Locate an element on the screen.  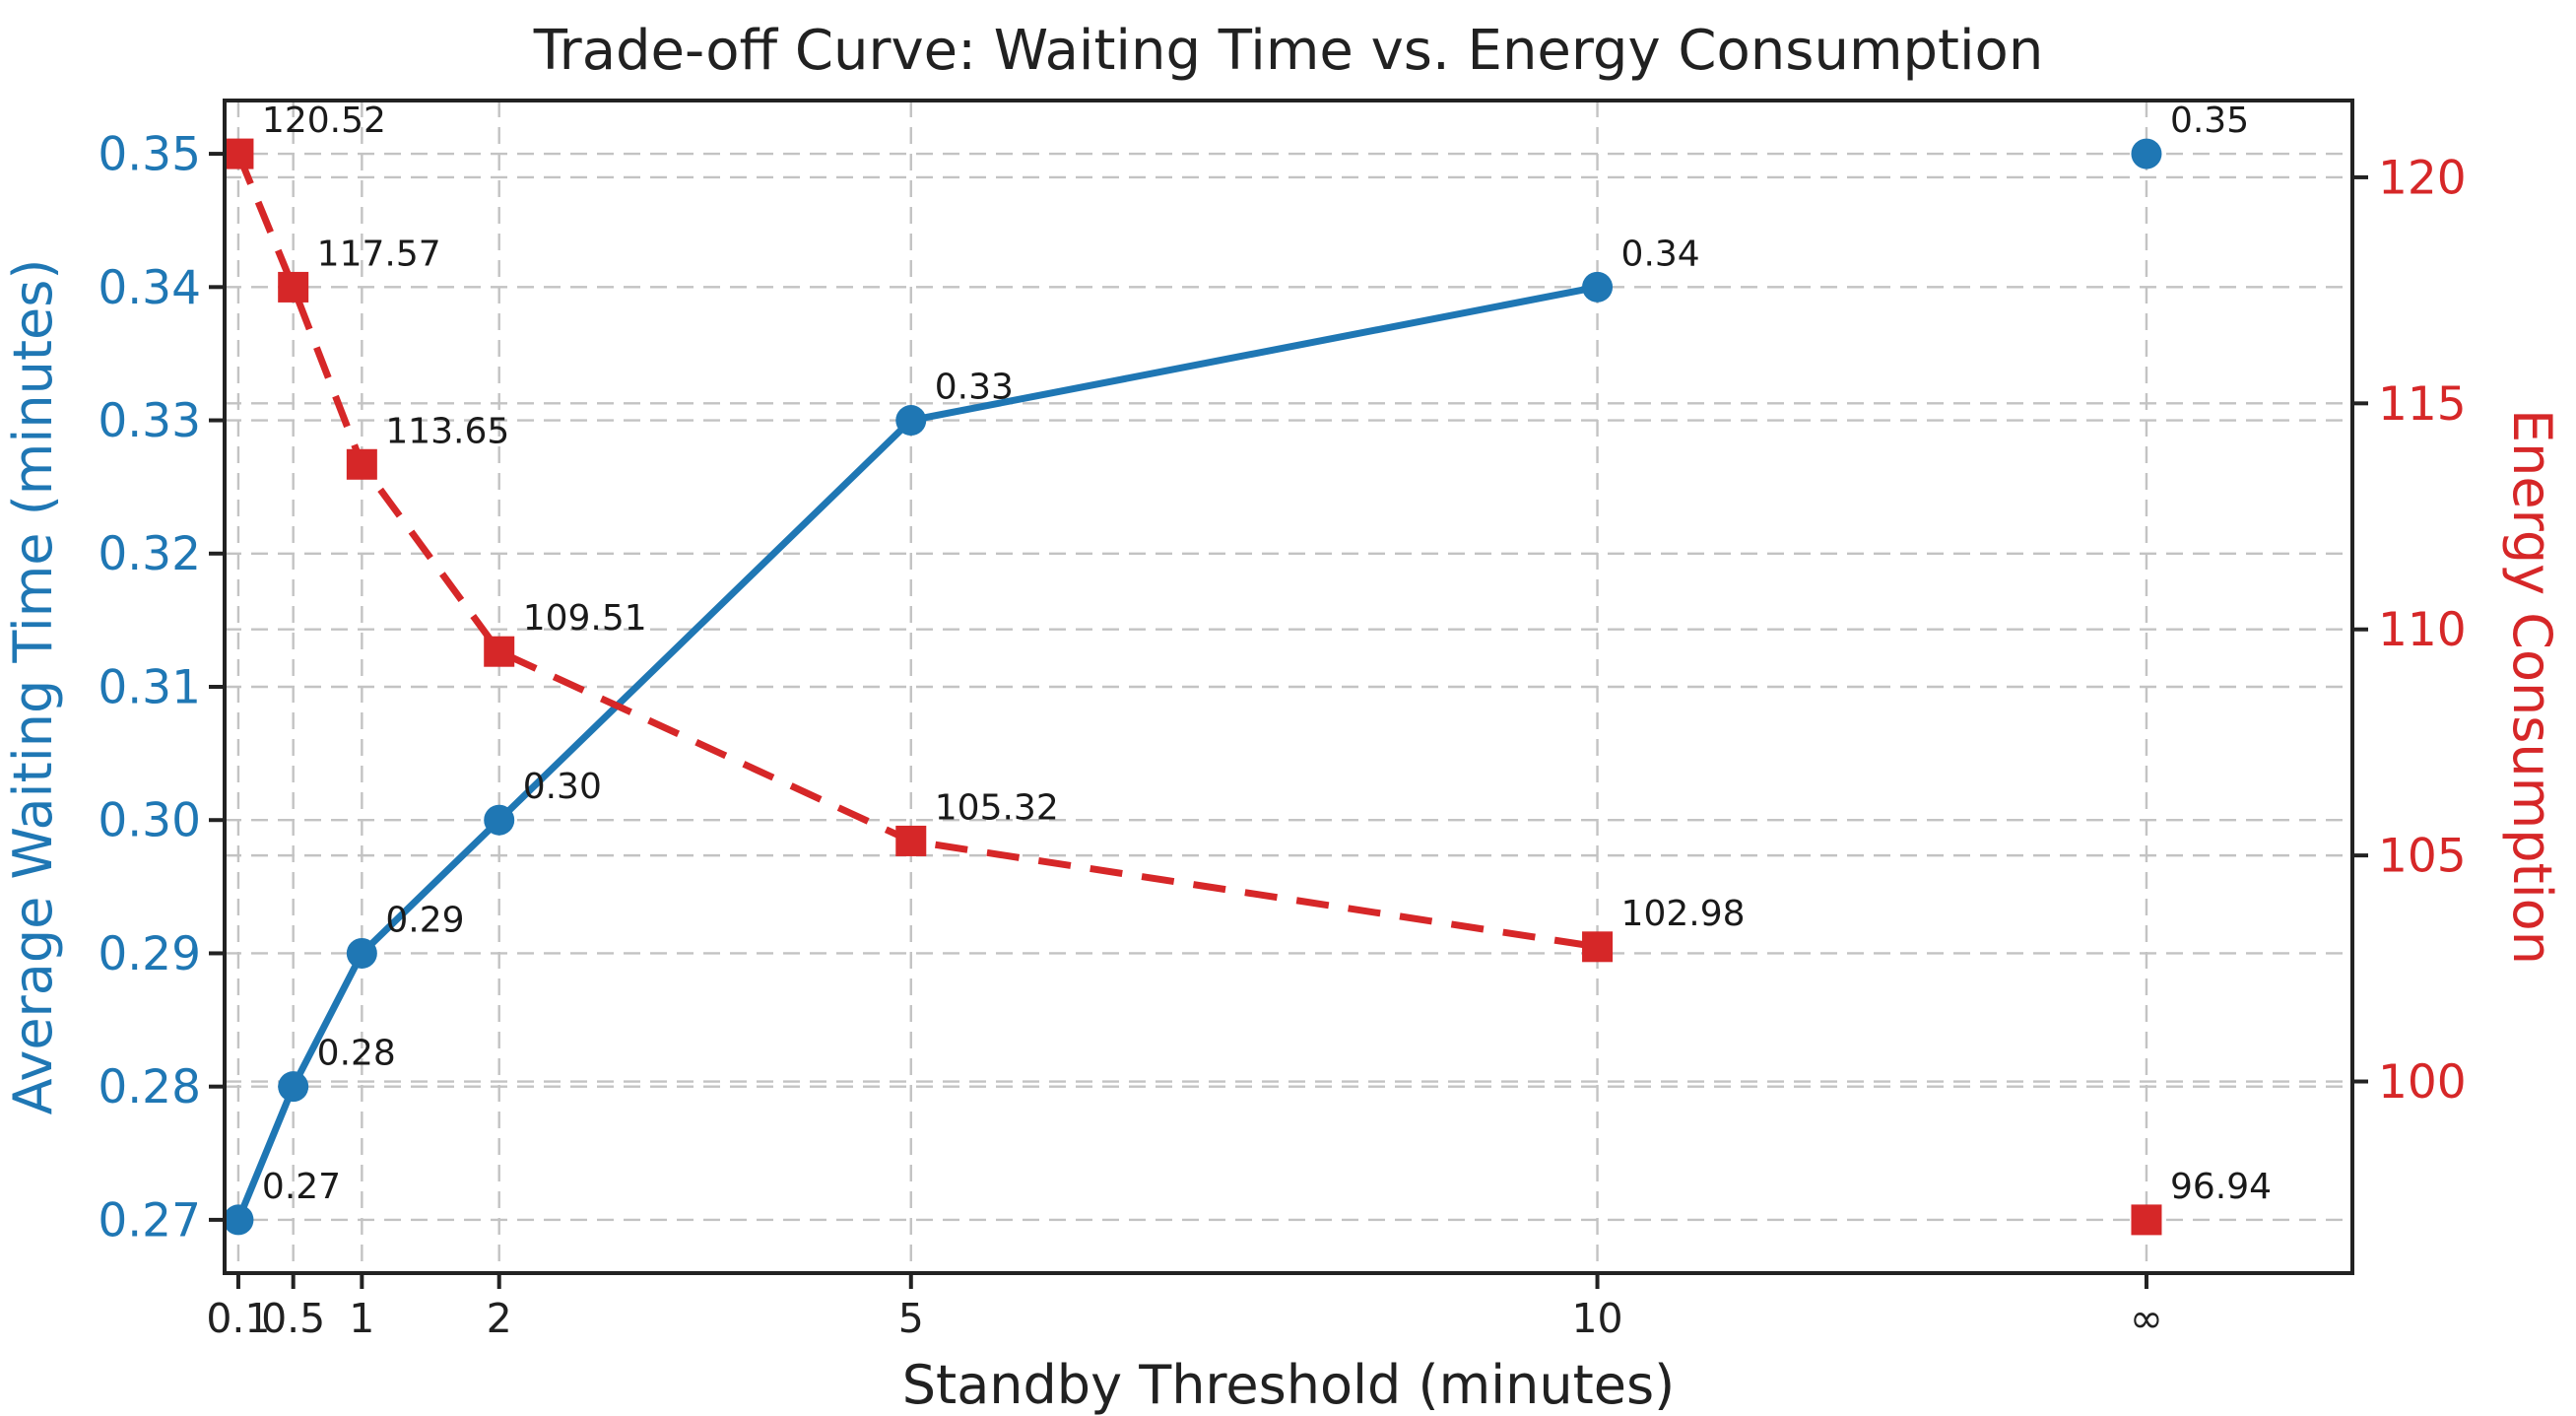
data-point-label: 0.34 is located at coordinates (1661, 254).